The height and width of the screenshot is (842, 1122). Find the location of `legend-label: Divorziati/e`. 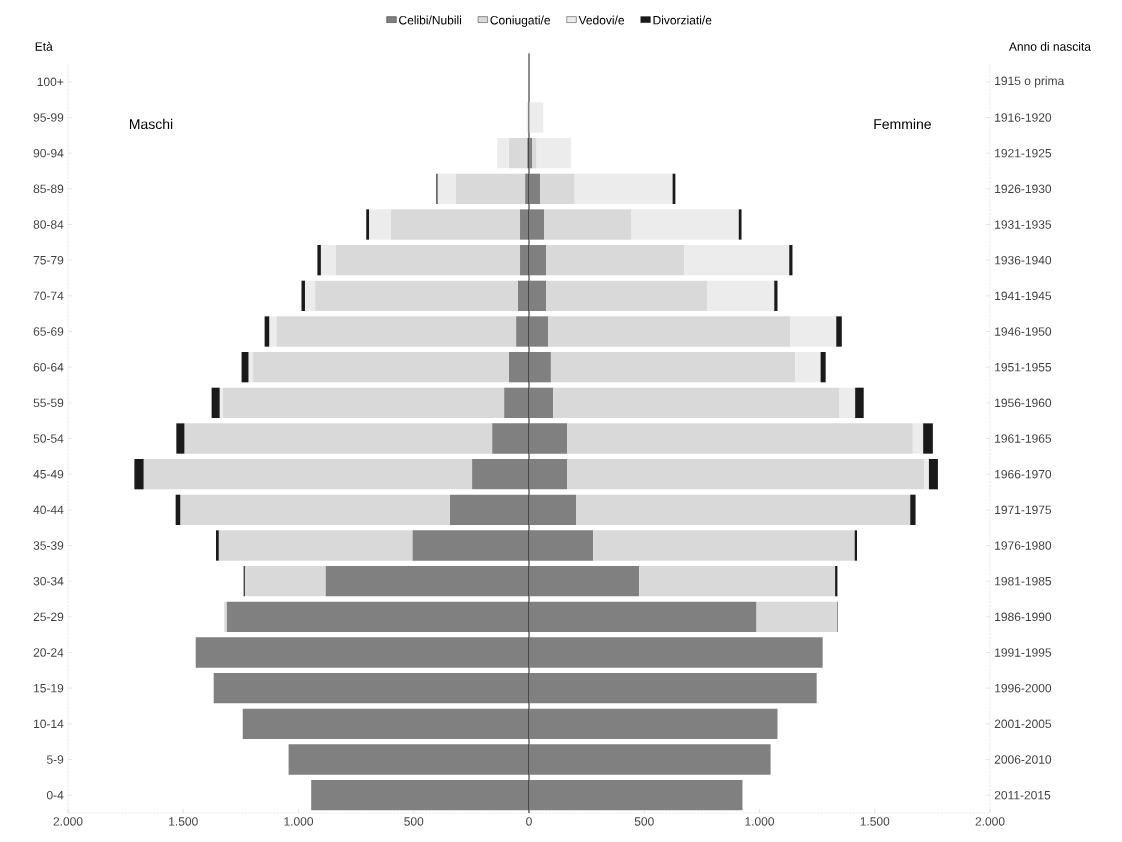

legend-label: Divorziati/e is located at coordinates (682, 20).